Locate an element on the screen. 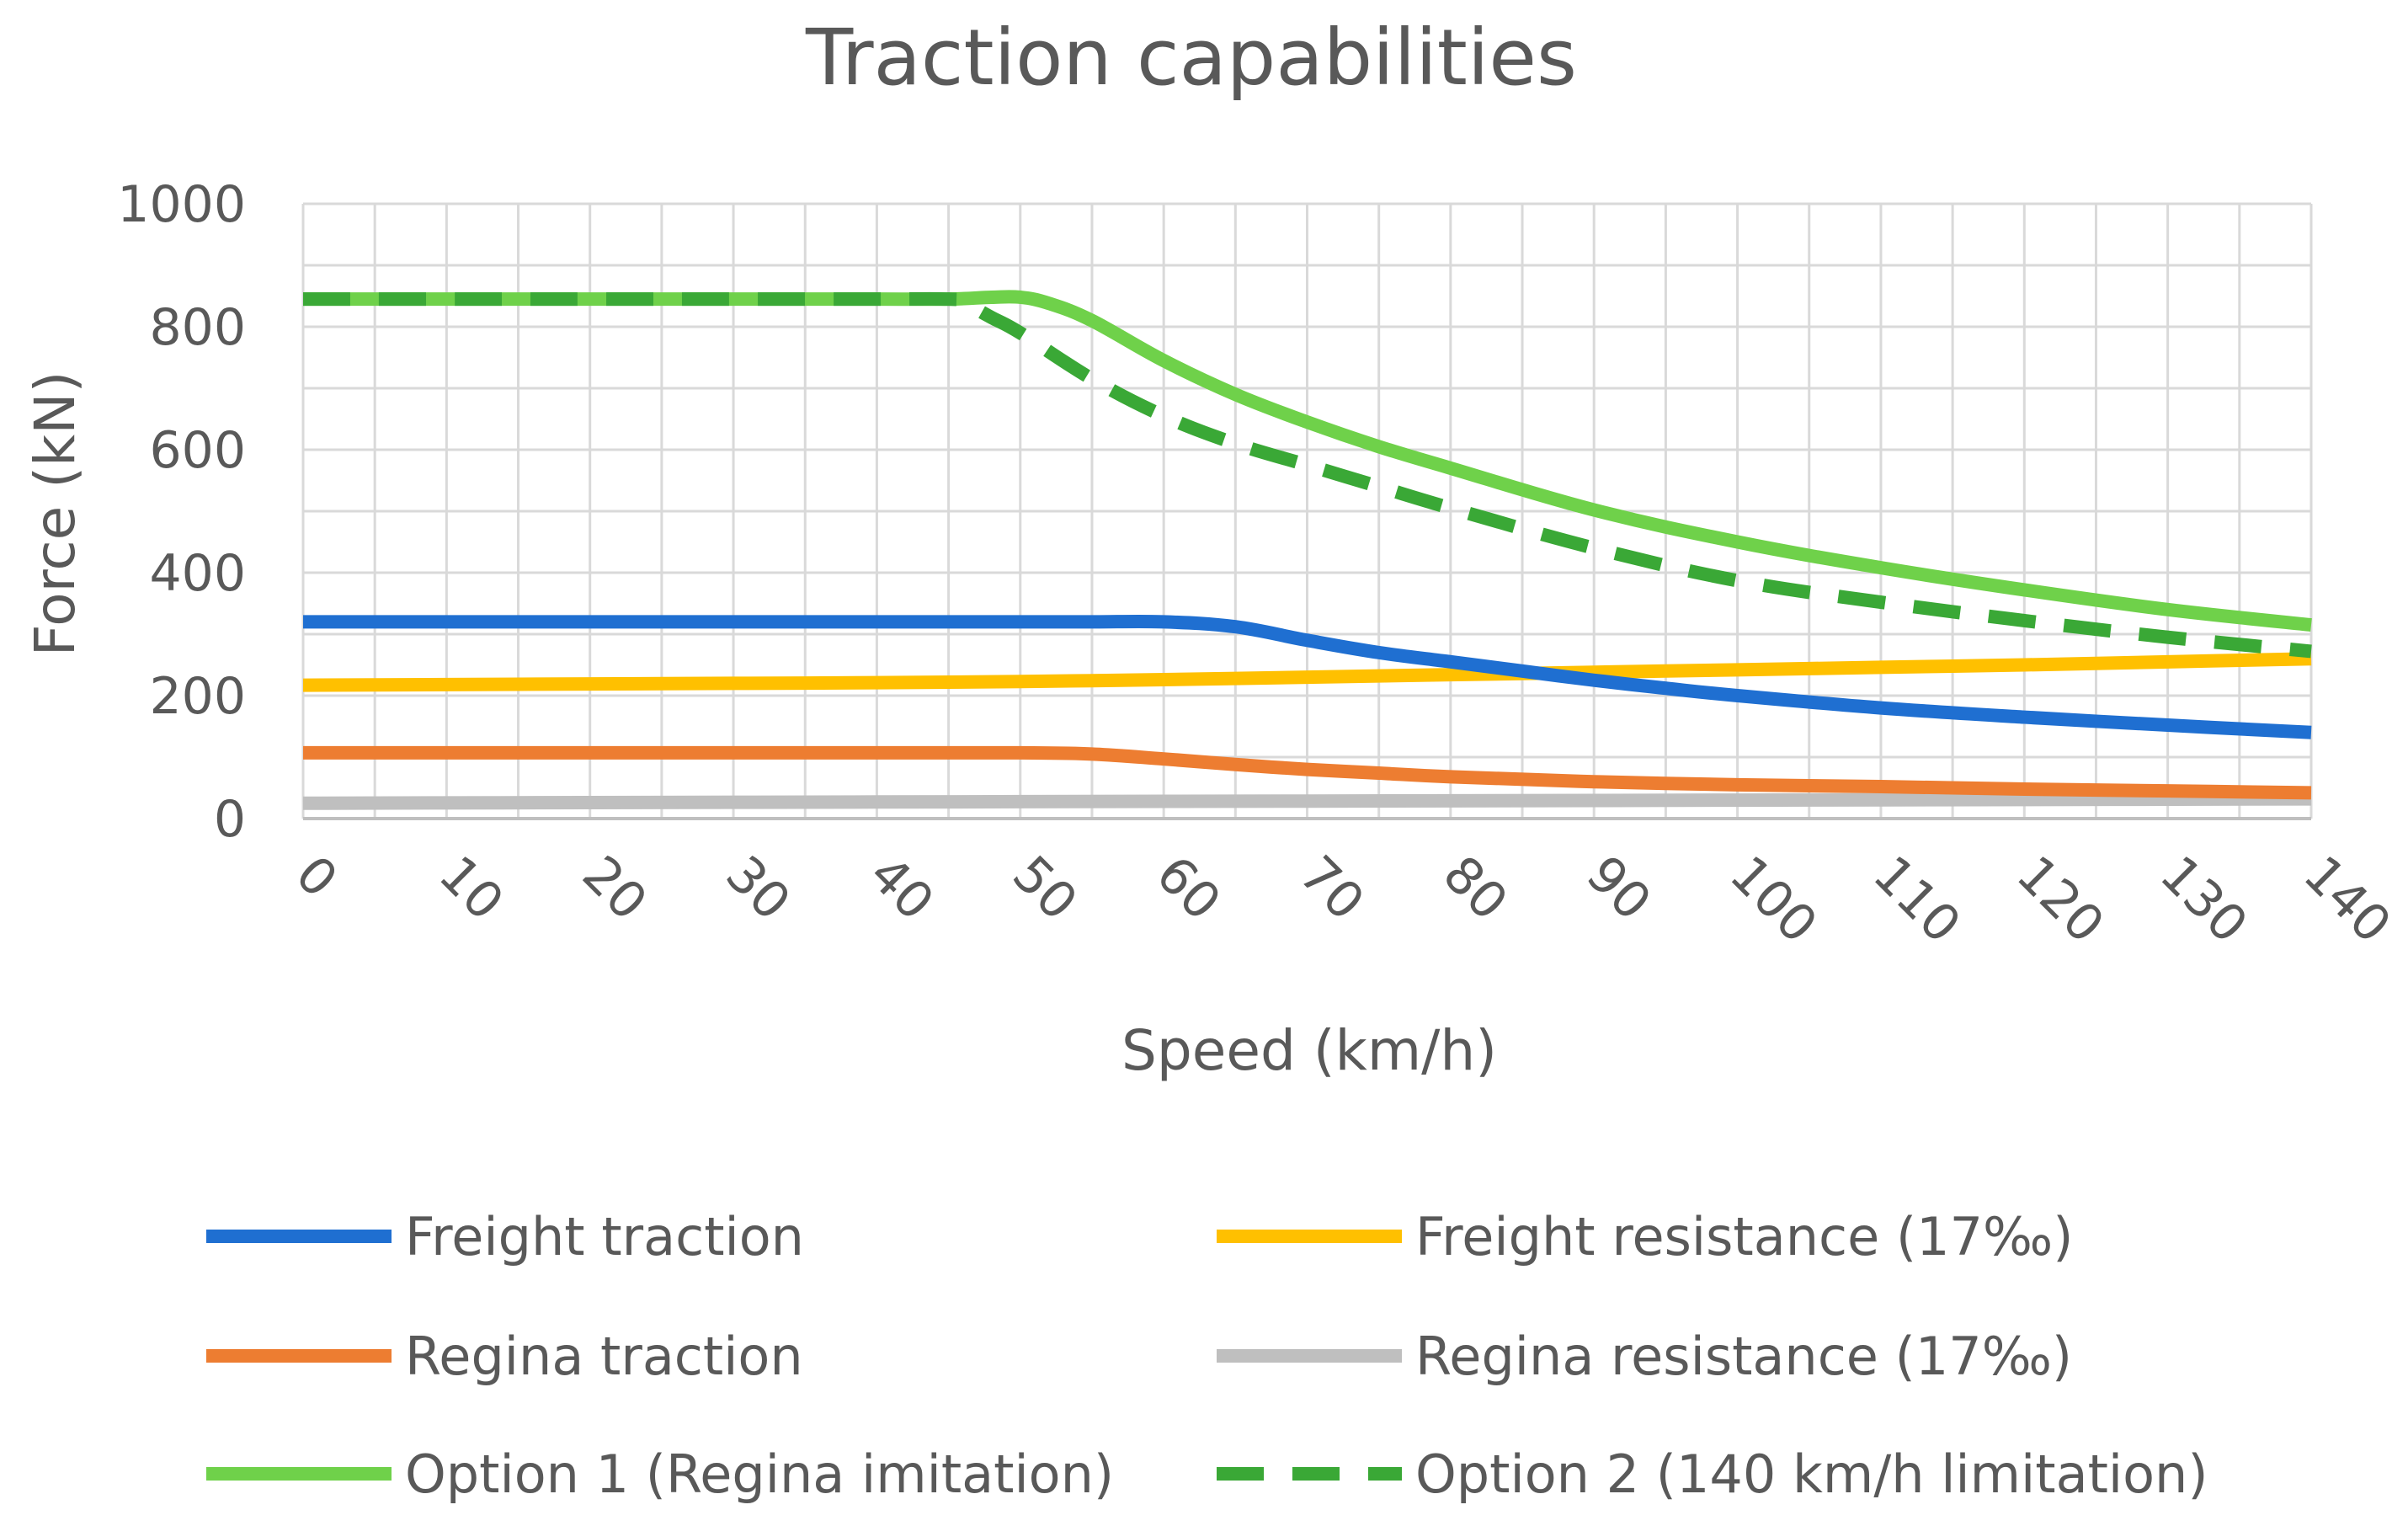  y-tick-label: 200 is located at coordinates (197, 696).